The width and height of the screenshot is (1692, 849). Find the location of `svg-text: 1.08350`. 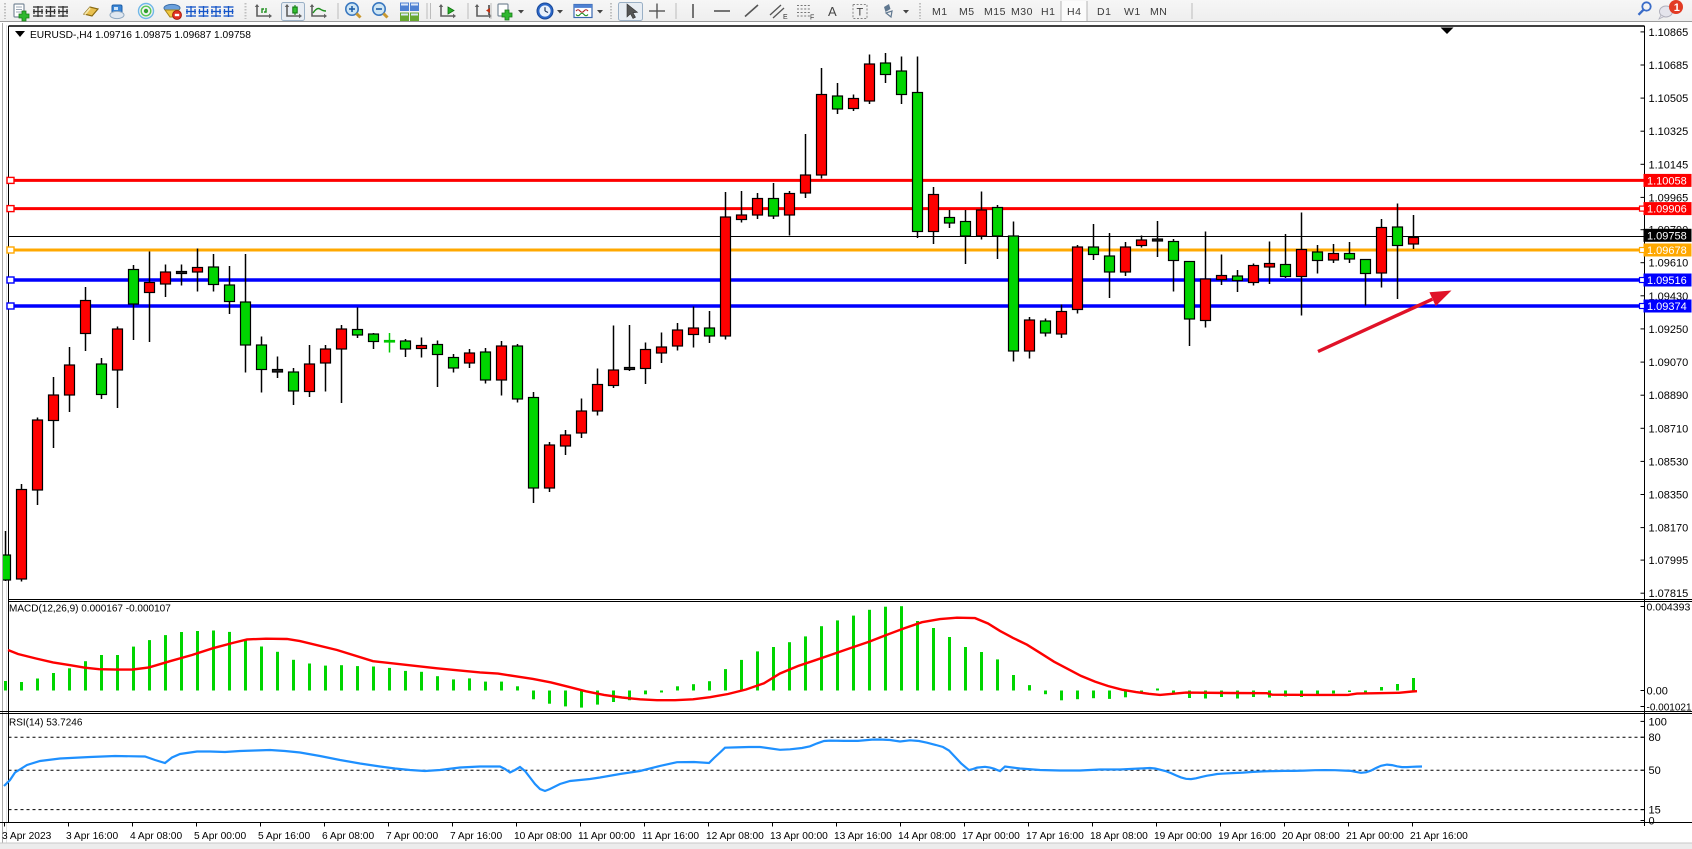

svg-text: 1.08350 is located at coordinates (1669, 496).